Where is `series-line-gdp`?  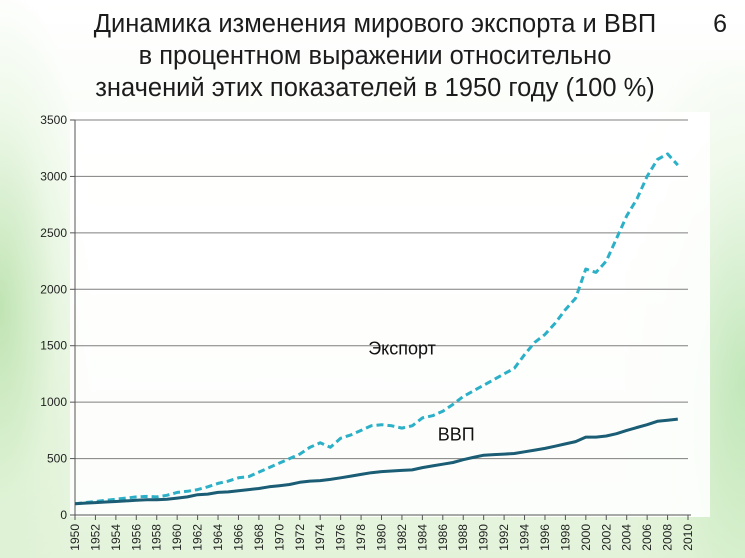
series-line-gdp is located at coordinates (376, 461).